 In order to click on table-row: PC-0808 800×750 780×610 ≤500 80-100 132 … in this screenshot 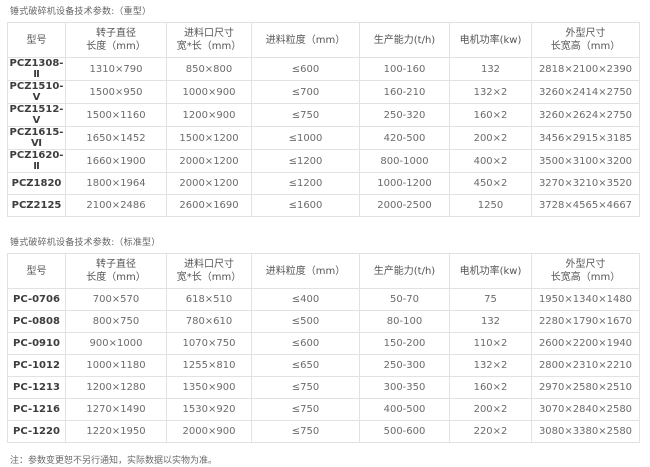, I will do `click(323, 321)`.